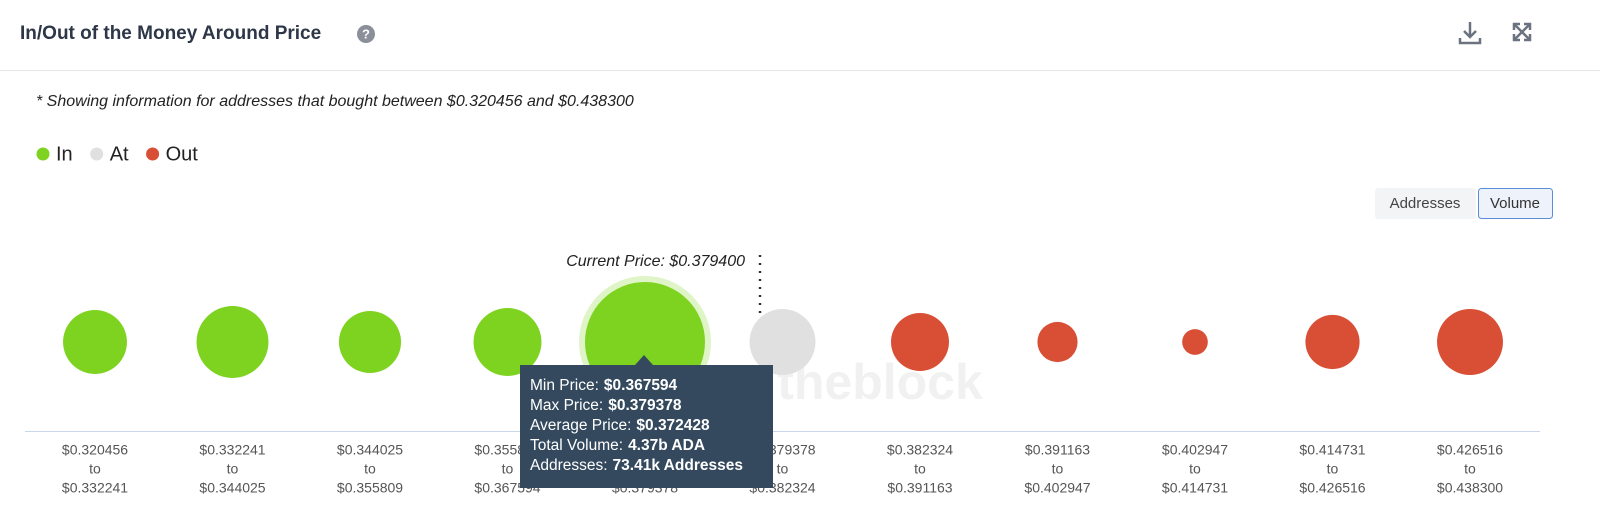 This screenshot has width=1600, height=526. Describe the element at coordinates (1470, 488) in the screenshot. I see `x-tick-label: $0.438300` at that location.